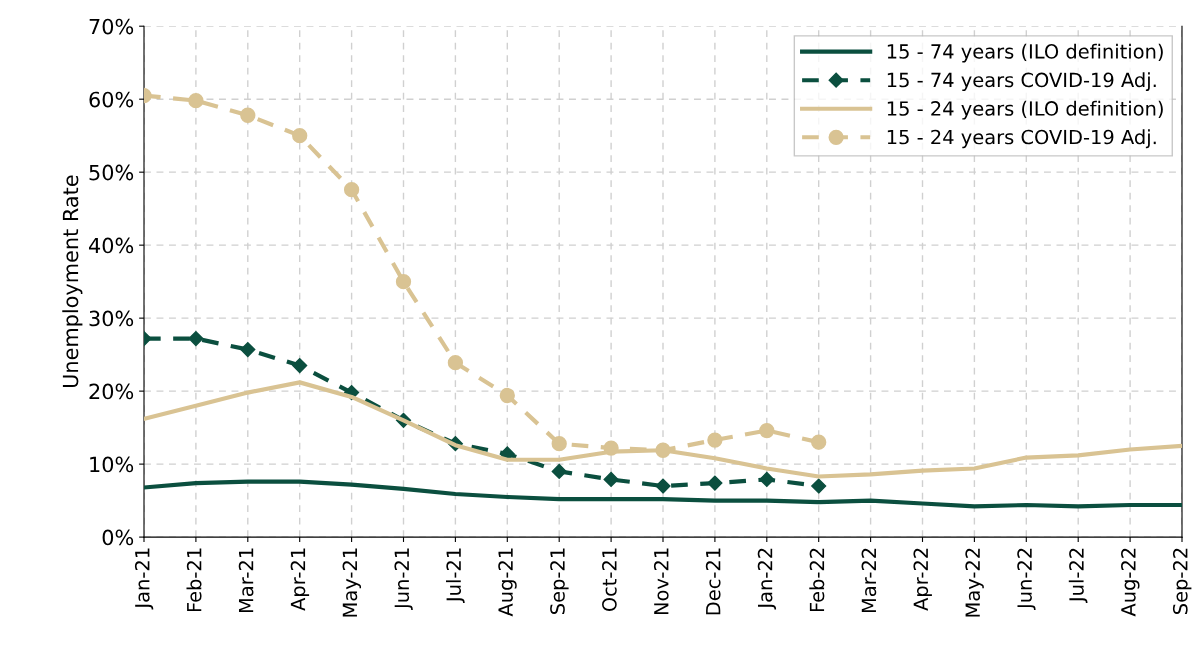  I want to click on y-tick-label: 30%, so click(111, 318).